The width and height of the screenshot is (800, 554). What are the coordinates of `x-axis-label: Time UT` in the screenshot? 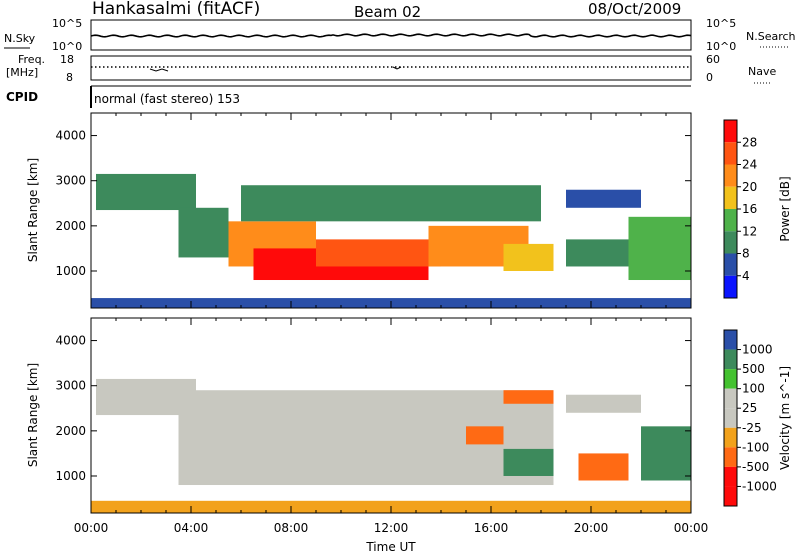 It's located at (390, 547).